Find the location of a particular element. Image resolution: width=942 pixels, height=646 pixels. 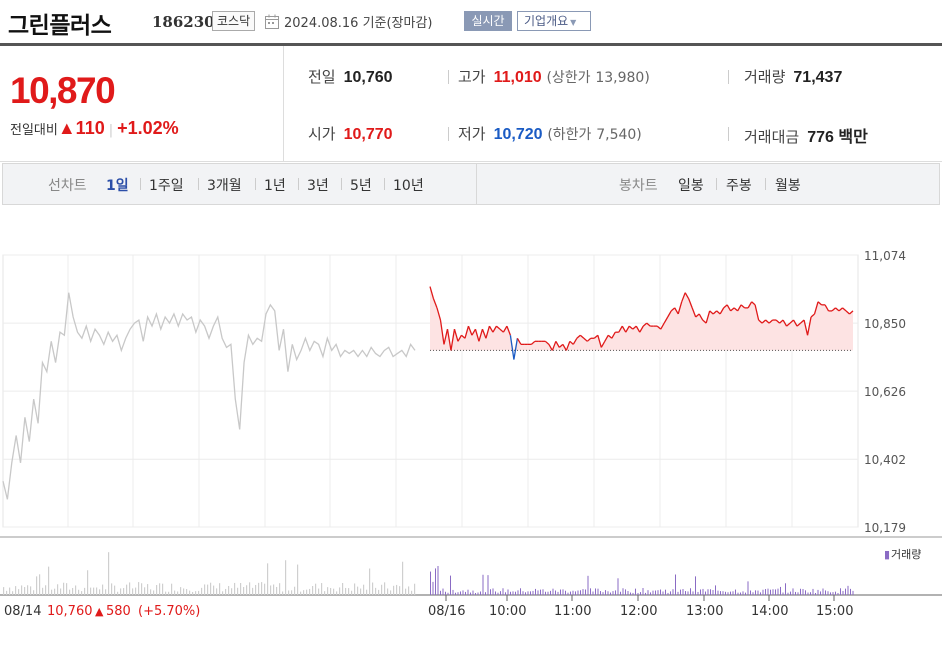

tab-10y: 10년 is located at coordinates (408, 186).